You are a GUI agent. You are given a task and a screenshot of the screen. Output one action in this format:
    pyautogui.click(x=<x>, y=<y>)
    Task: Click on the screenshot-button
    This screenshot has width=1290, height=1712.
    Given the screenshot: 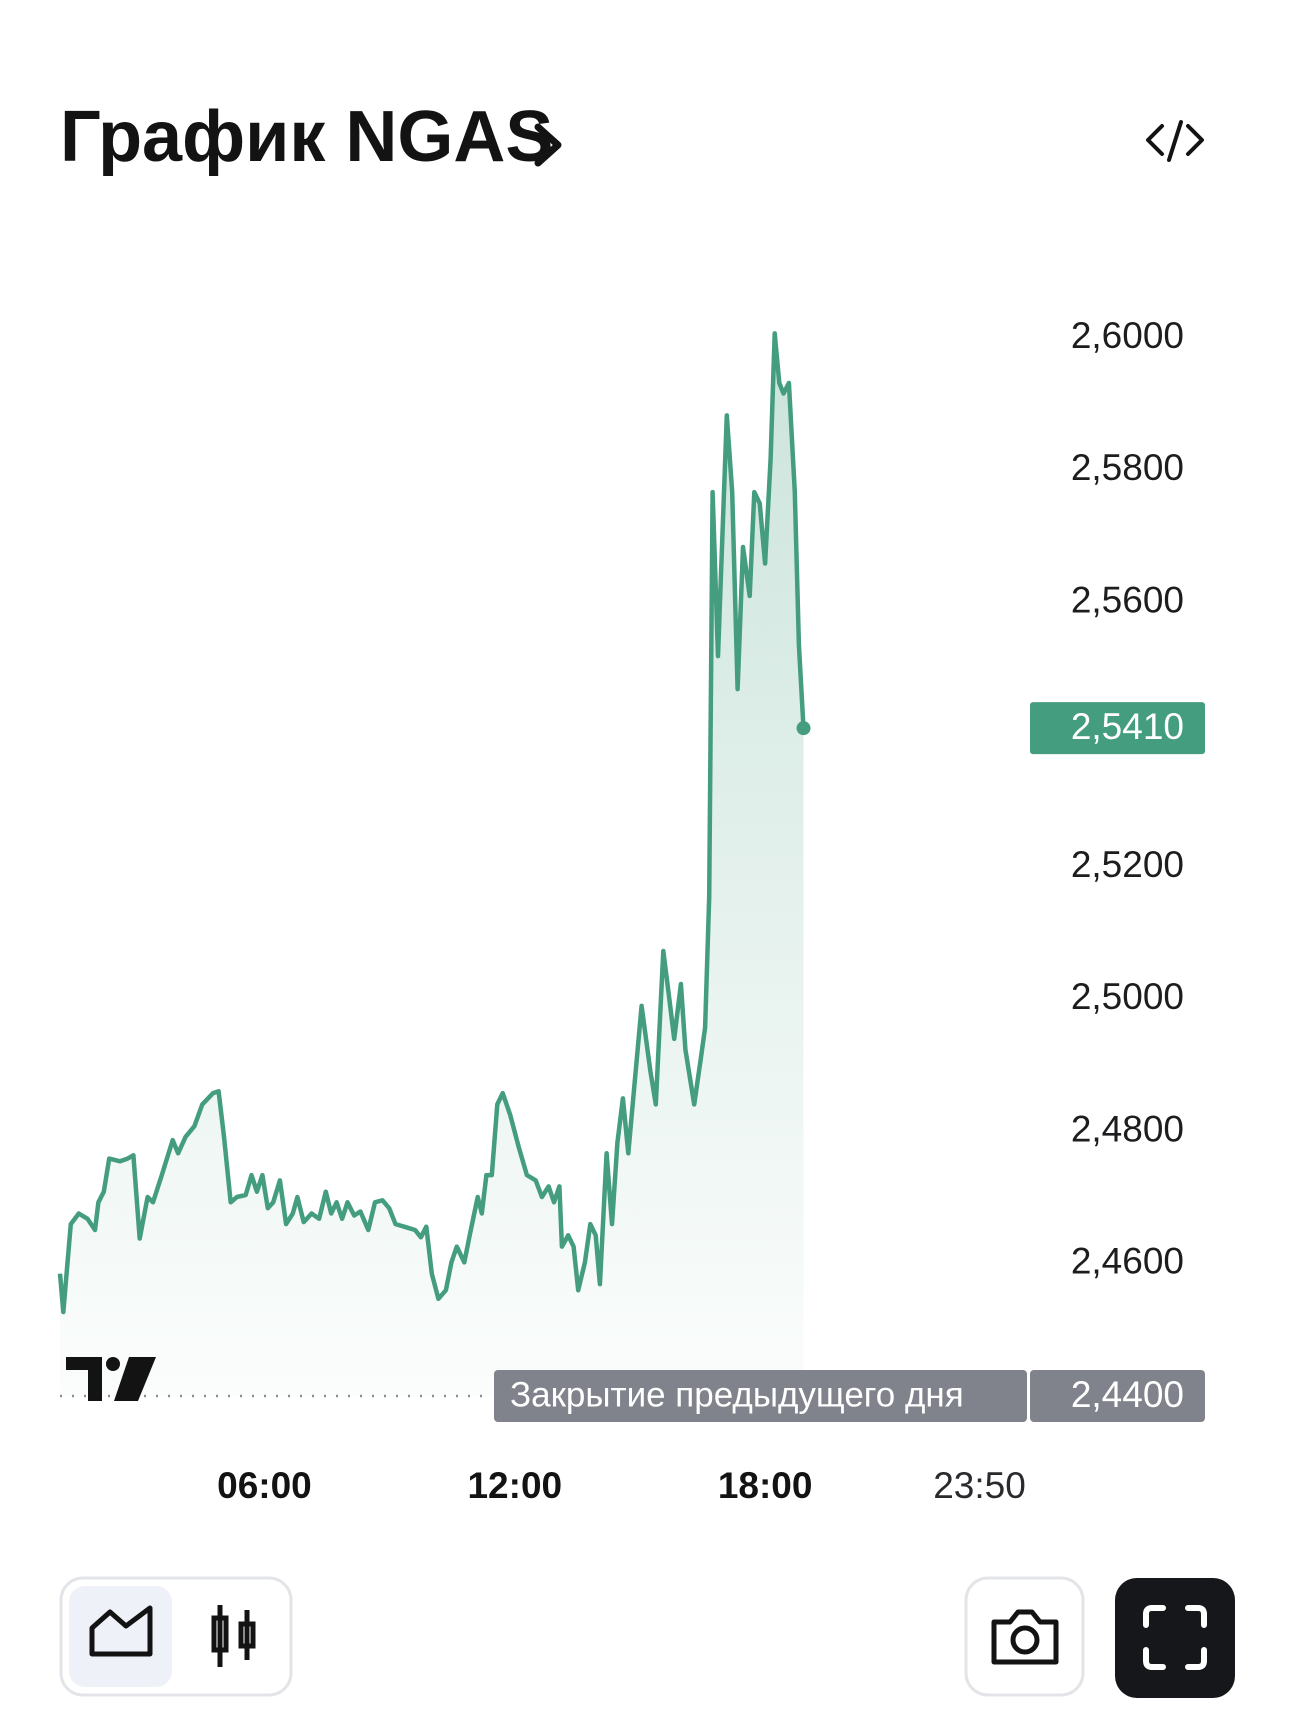 What is the action you would take?
    pyautogui.click(x=1024, y=1636)
    